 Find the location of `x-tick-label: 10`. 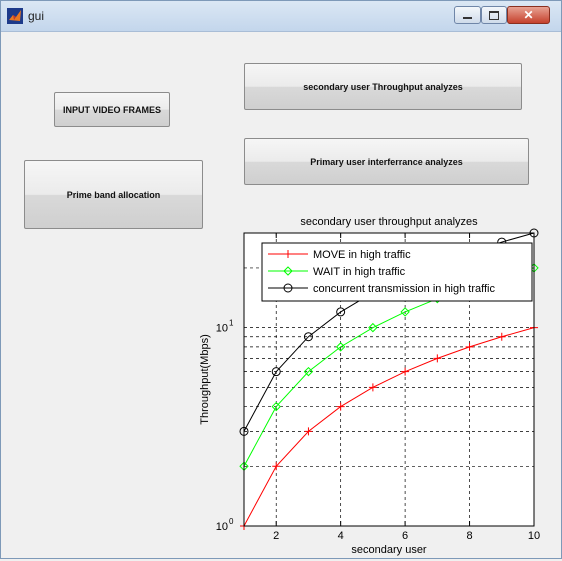

x-tick-label: 10 is located at coordinates (534, 536).